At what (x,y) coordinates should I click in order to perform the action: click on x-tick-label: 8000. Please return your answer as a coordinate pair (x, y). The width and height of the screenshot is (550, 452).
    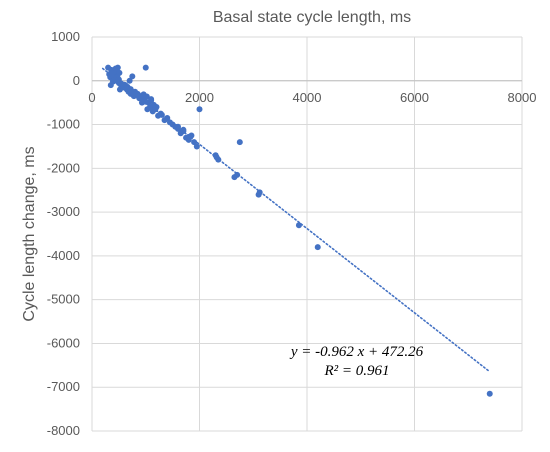
    Looking at the image, I should click on (522, 97).